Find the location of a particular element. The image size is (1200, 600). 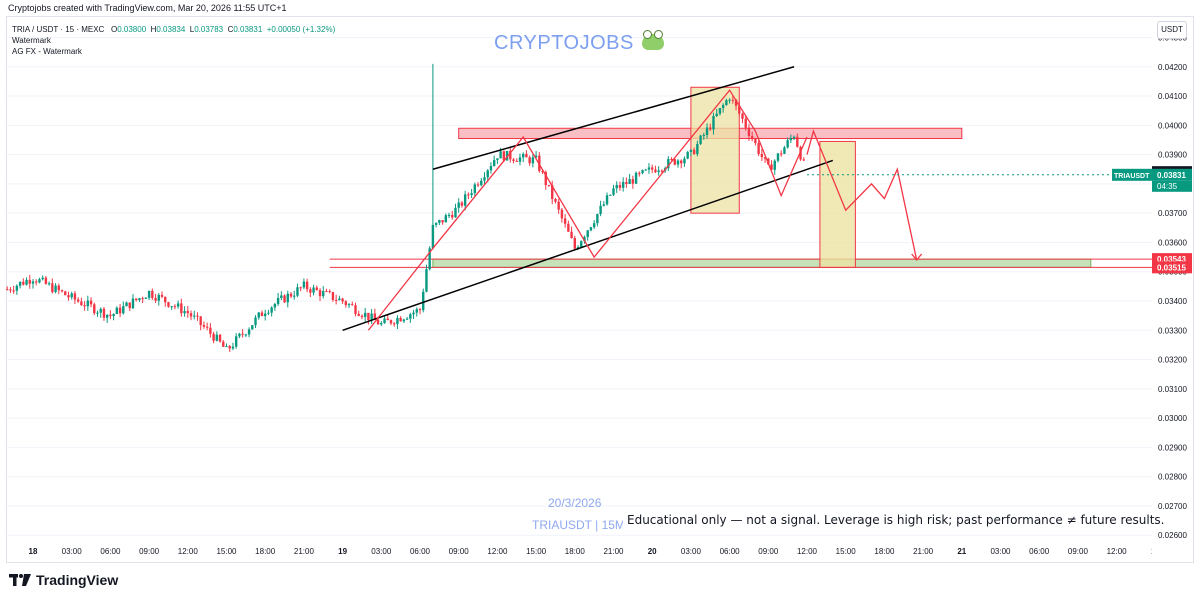

price-tick-label: 0.03200 is located at coordinates (1172, 360).